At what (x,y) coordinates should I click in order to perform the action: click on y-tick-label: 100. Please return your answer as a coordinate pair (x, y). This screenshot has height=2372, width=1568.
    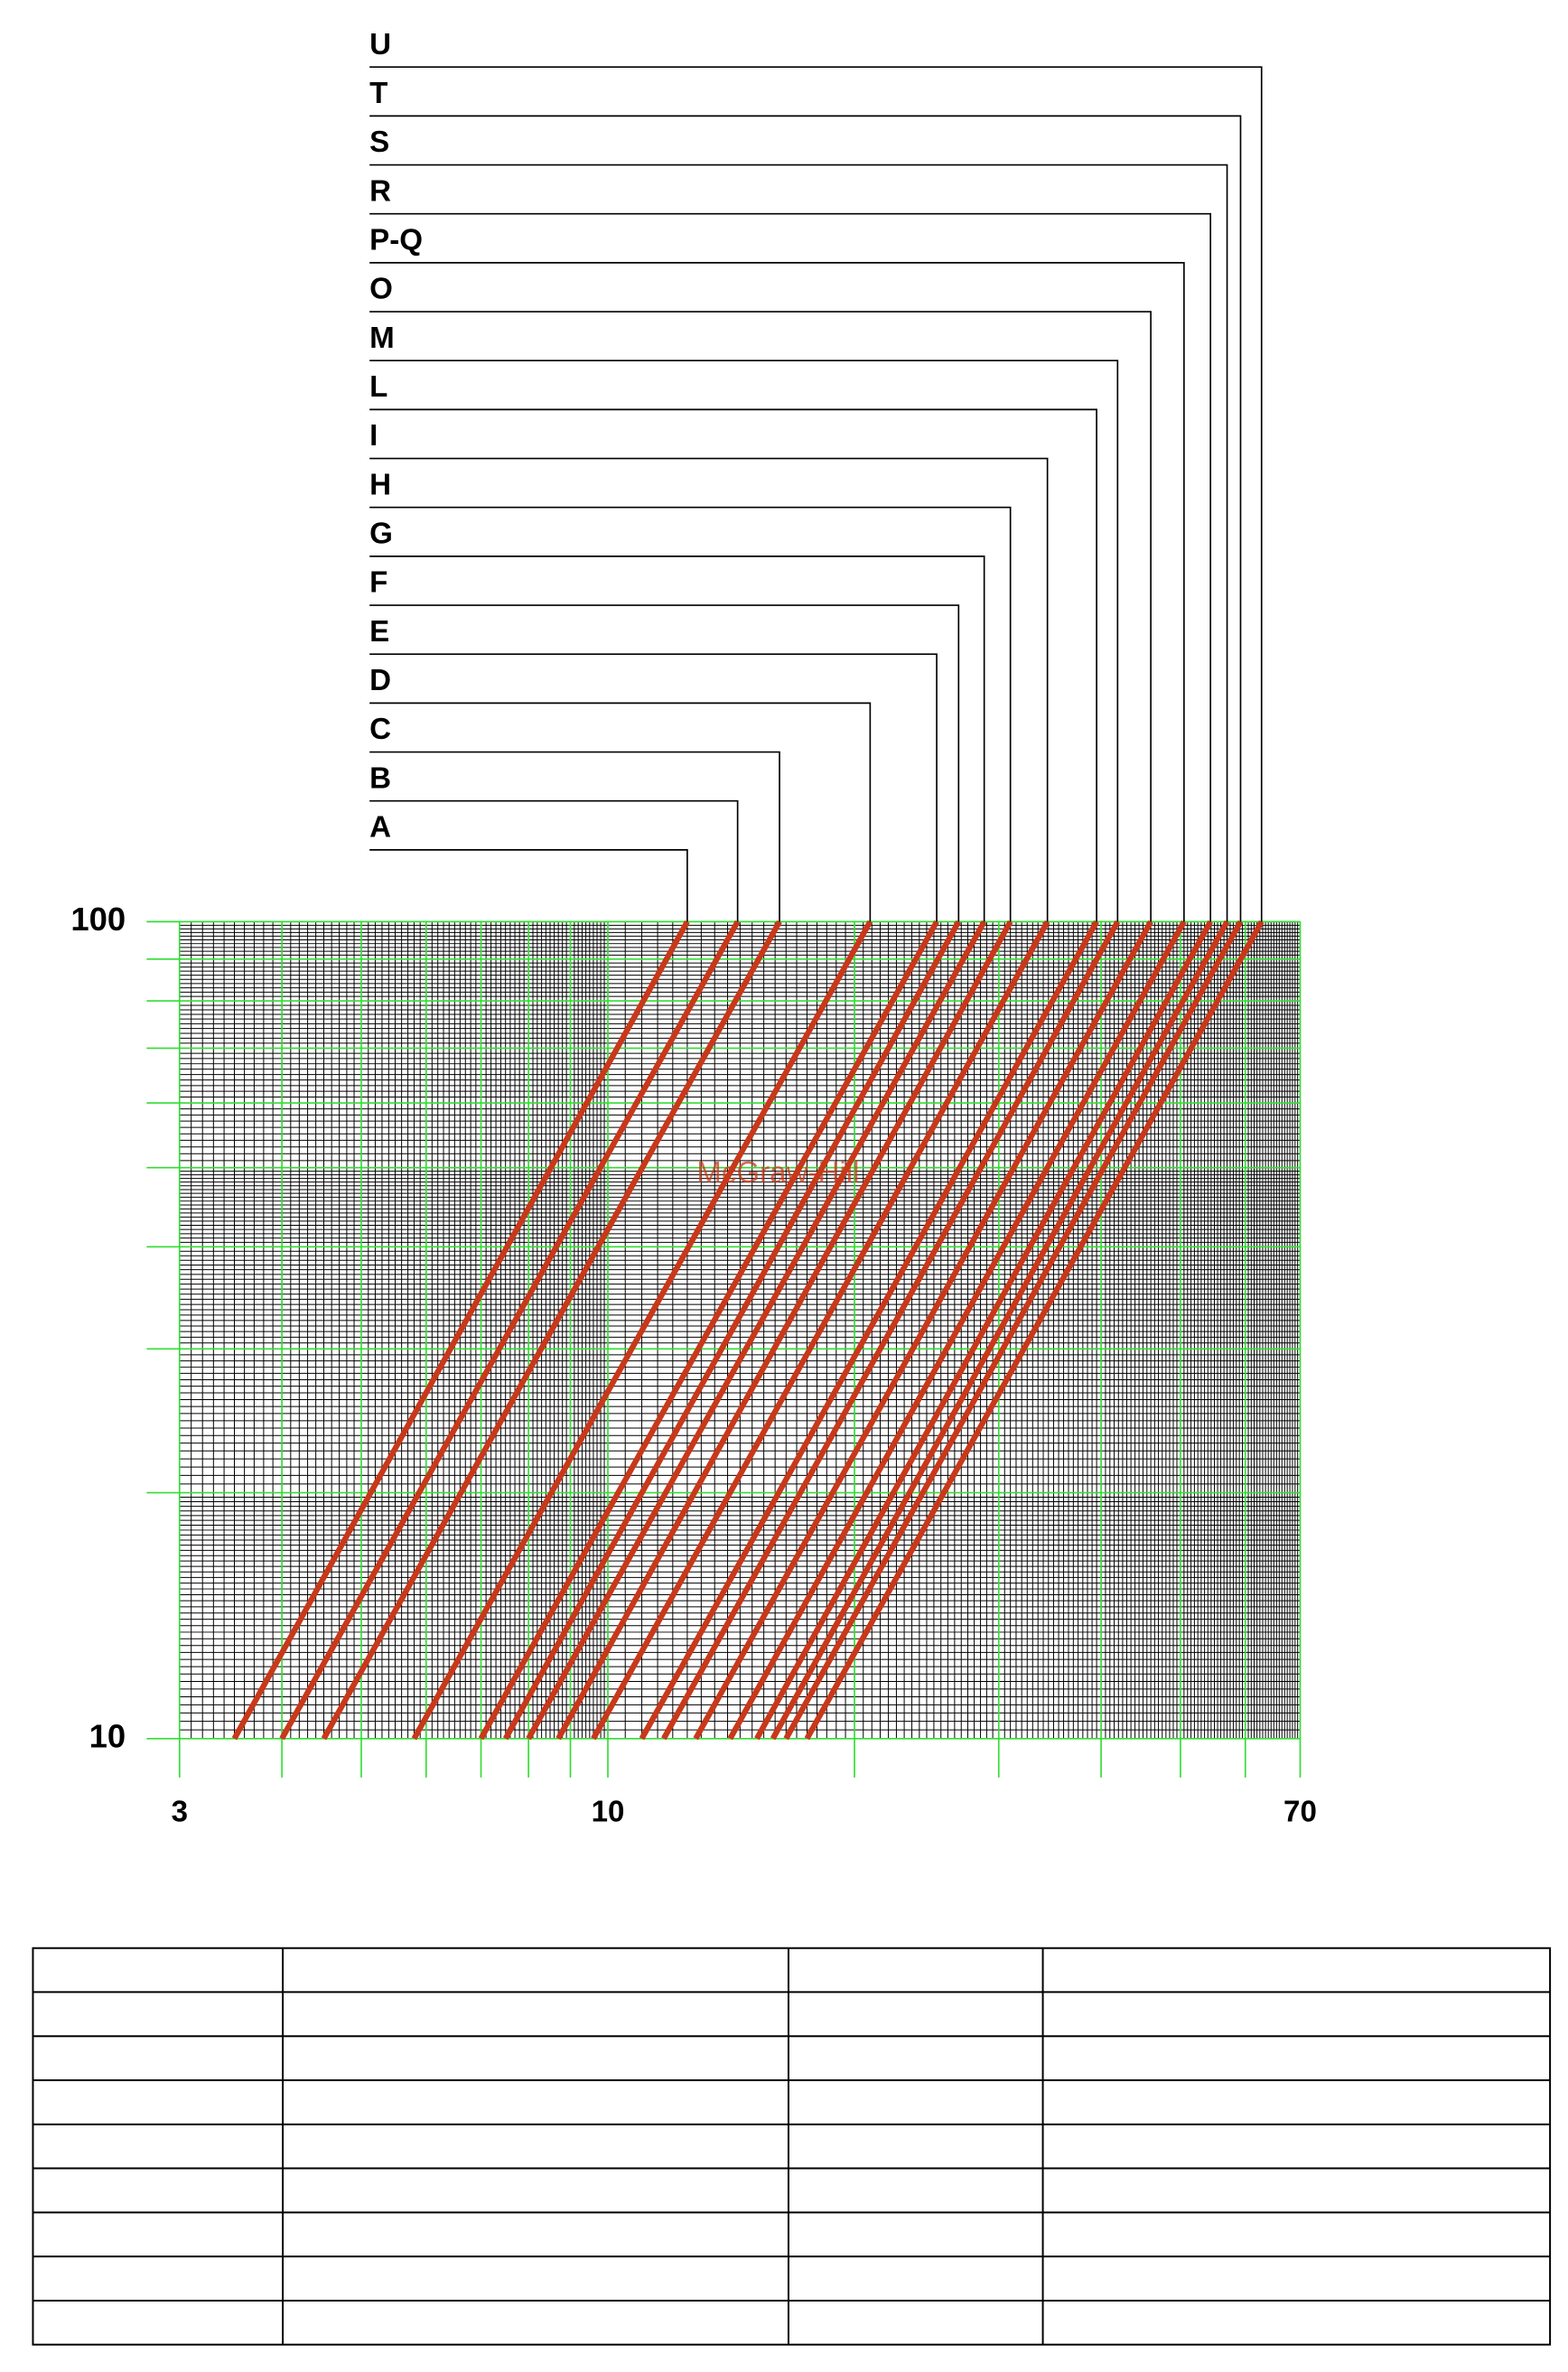
    Looking at the image, I should click on (98, 919).